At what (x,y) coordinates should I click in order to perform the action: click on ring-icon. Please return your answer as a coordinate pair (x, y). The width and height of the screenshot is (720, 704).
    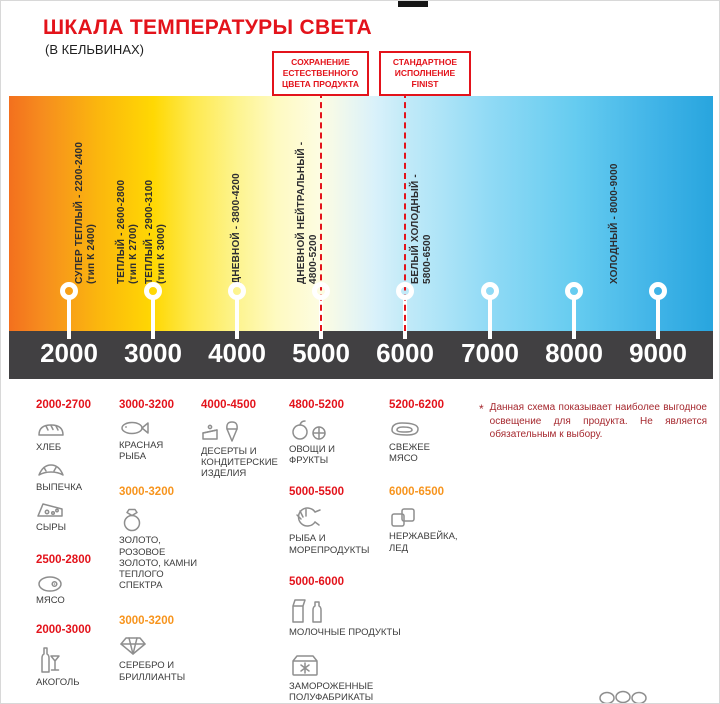
    Looking at the image, I should click on (132, 520).